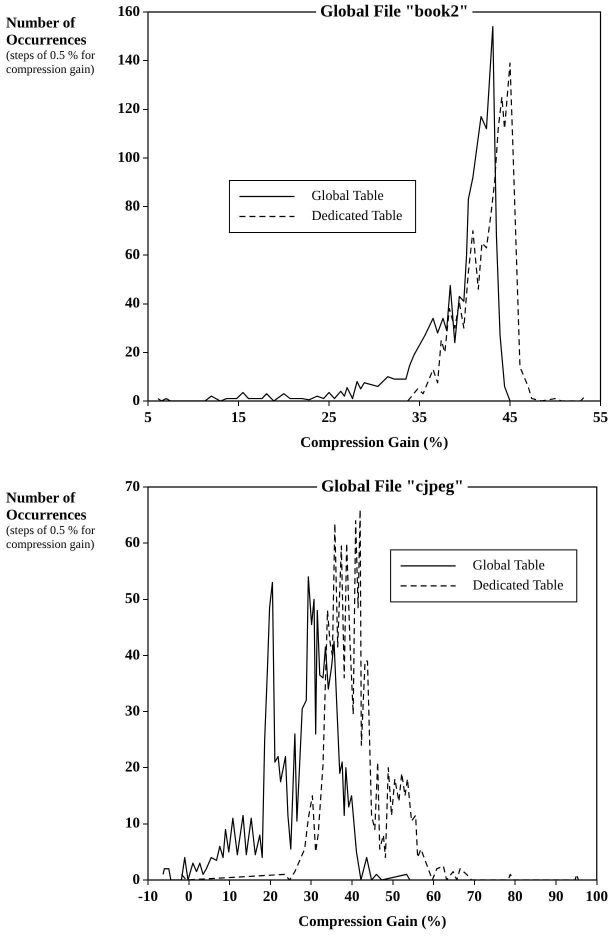 The image size is (611, 939). I want to click on x-tick-label: 80, so click(515, 896).